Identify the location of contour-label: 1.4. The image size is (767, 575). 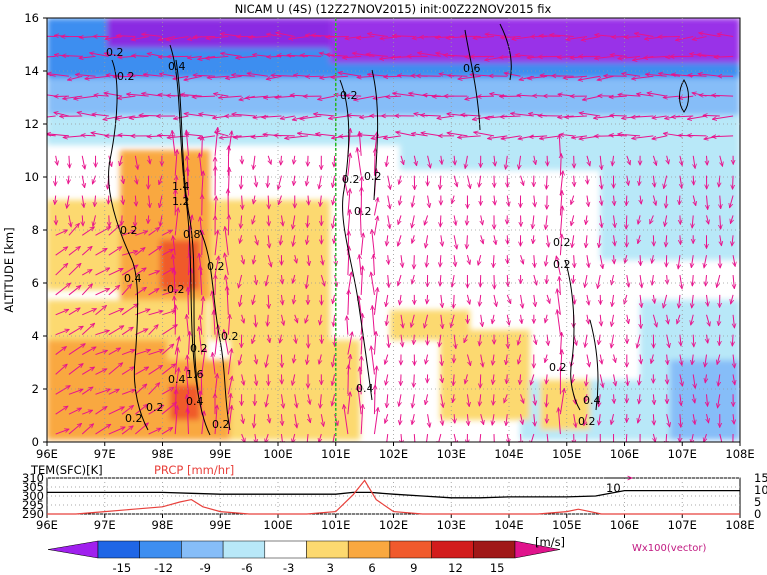
(181, 186).